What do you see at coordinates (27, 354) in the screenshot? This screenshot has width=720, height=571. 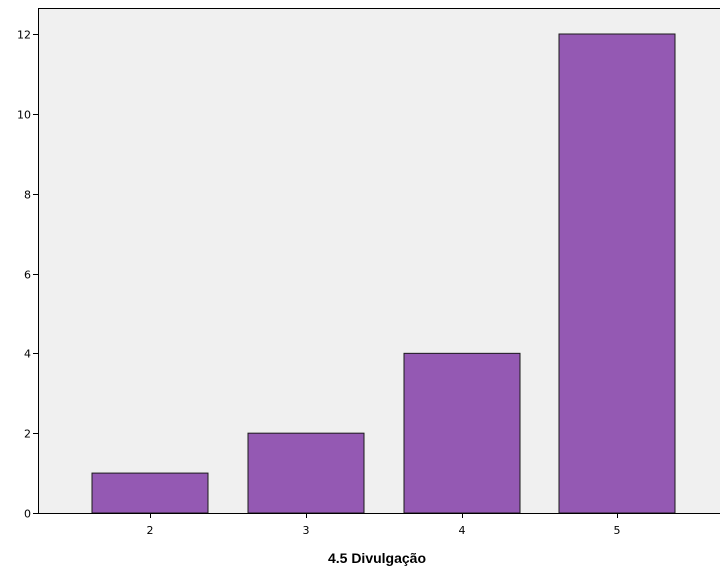 I see `y-tick-label: 4` at bounding box center [27, 354].